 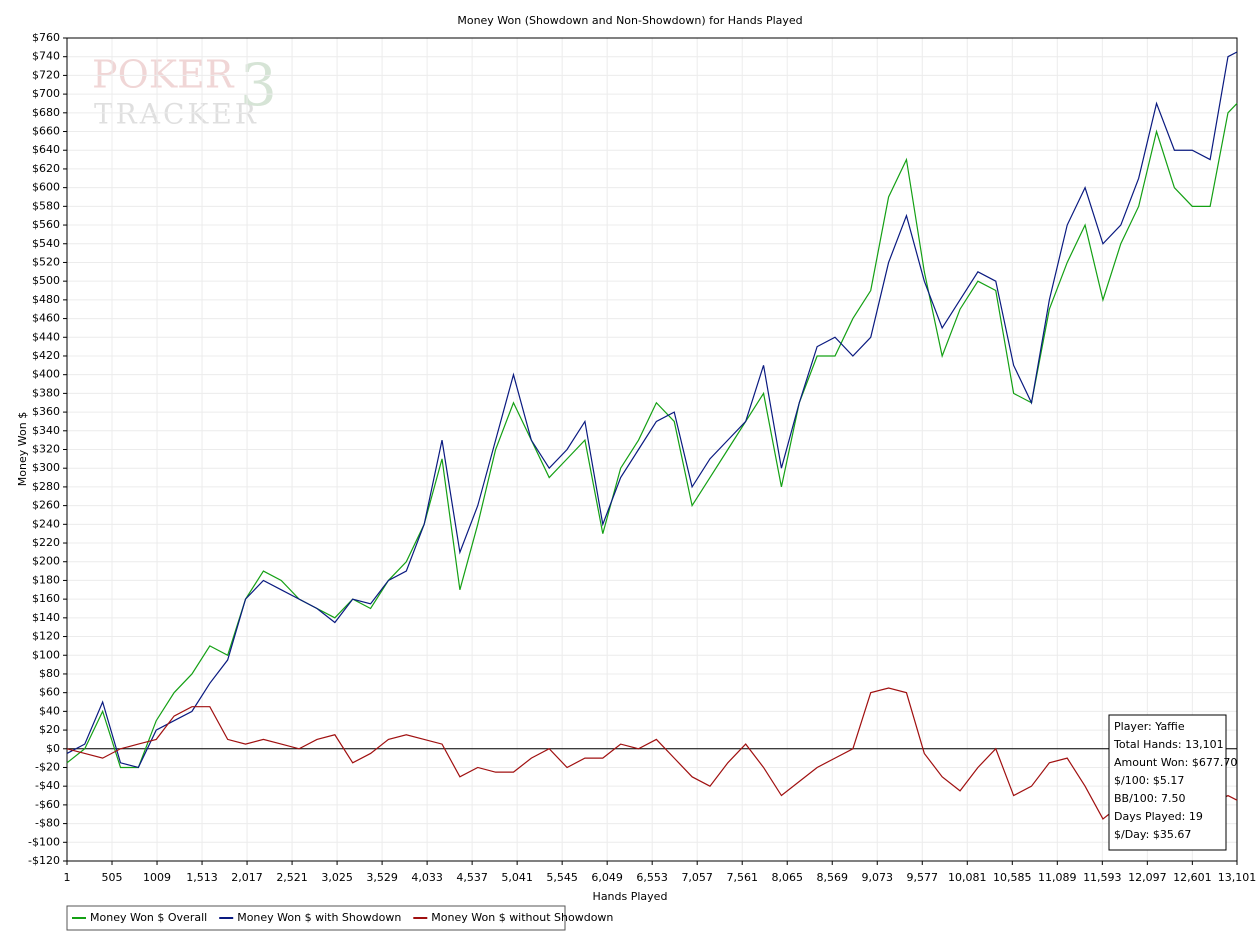 What do you see at coordinates (46, 617) in the screenshot?
I see `y-tick-label: $140` at bounding box center [46, 617].